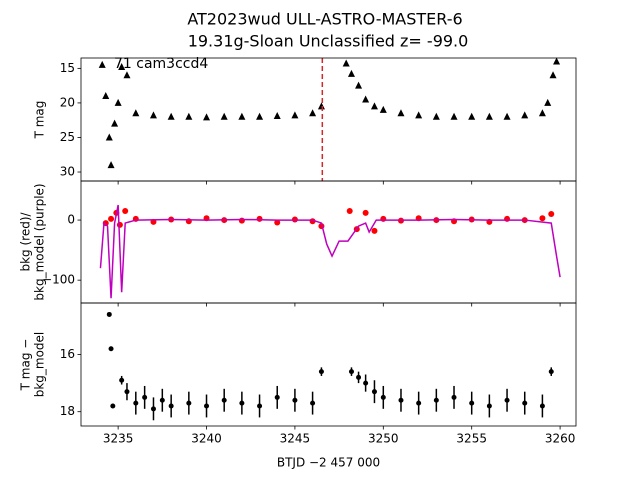 The width and height of the screenshot is (640, 480). Describe the element at coordinates (206, 439) in the screenshot. I see `x-tick-label: 3240` at that location.